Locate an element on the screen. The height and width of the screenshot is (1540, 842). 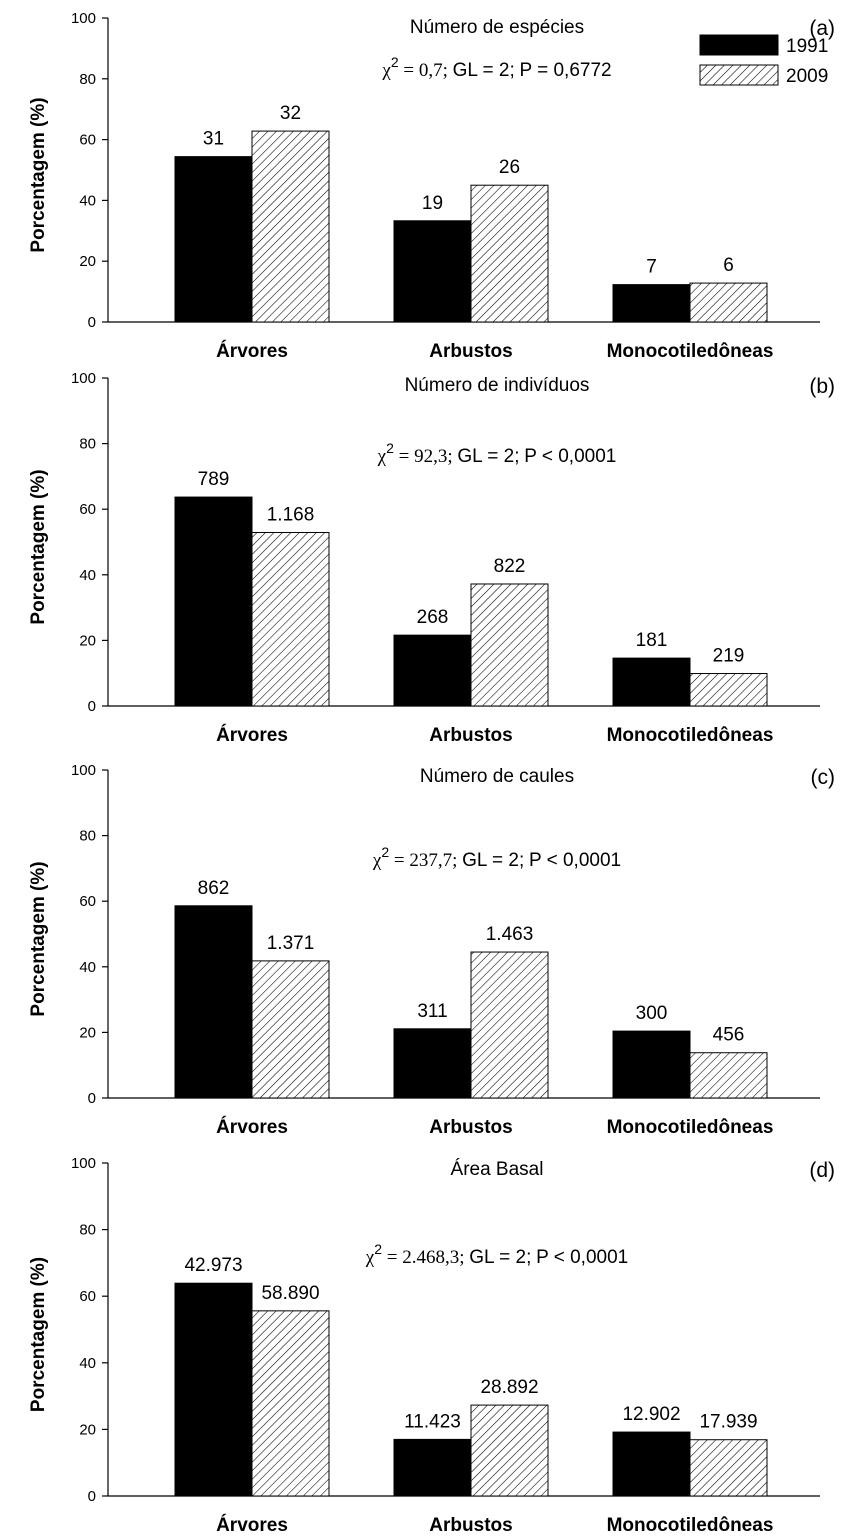
data-label: 58.890 is located at coordinates (290, 1293).